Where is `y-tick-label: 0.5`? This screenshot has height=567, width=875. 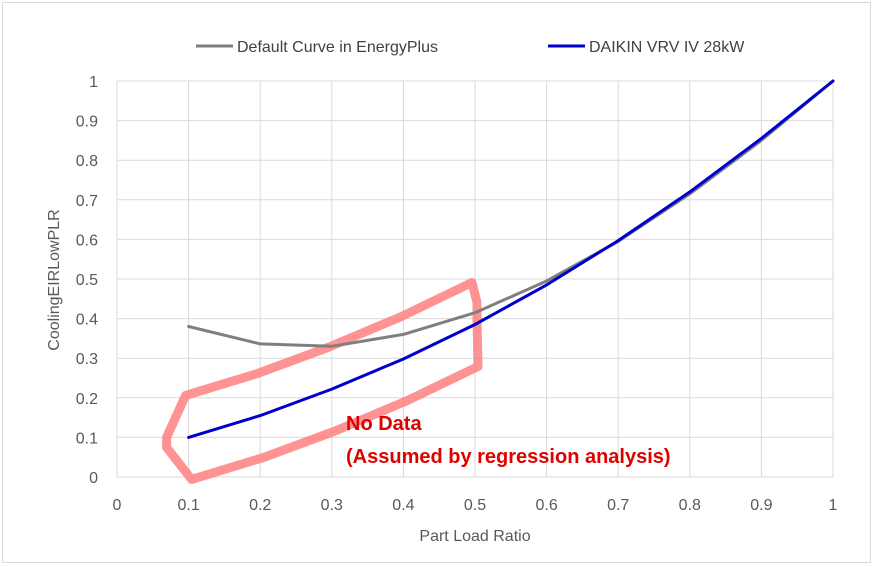 y-tick-label: 0.5 is located at coordinates (87, 280).